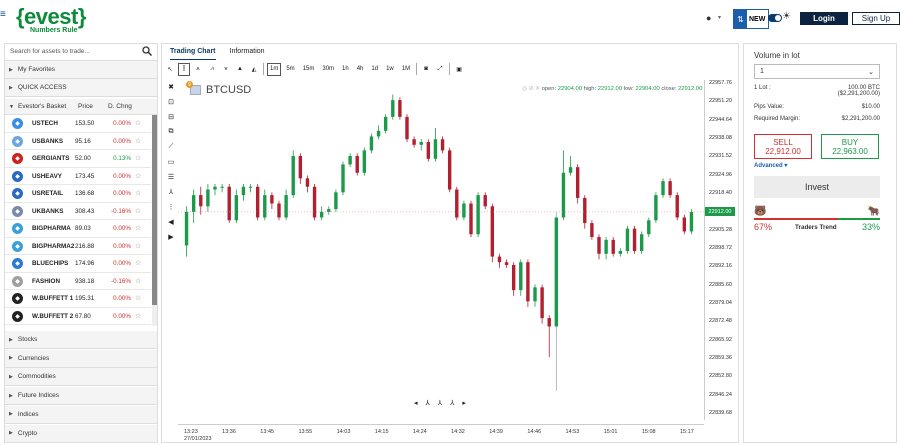 The image size is (900, 445). I want to click on close-icon: ✖, so click(171, 87).